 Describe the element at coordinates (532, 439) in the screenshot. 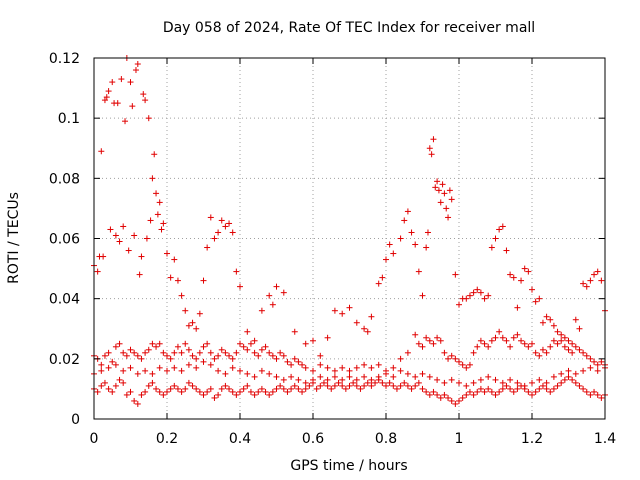

I see `x-tick-label: 1.2` at that location.